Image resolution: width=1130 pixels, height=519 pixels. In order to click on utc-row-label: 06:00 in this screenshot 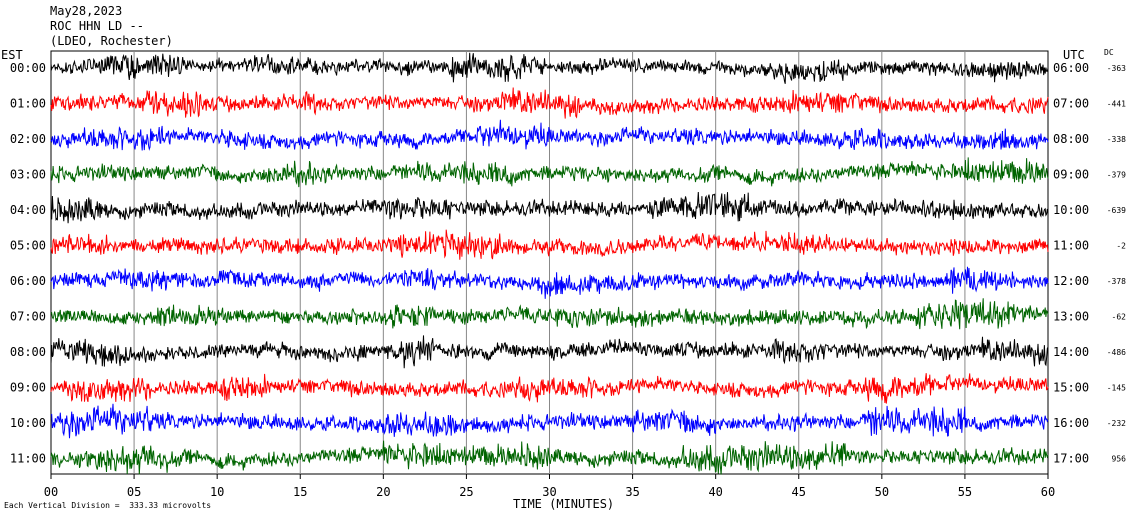, I will do `click(1071, 68)`.